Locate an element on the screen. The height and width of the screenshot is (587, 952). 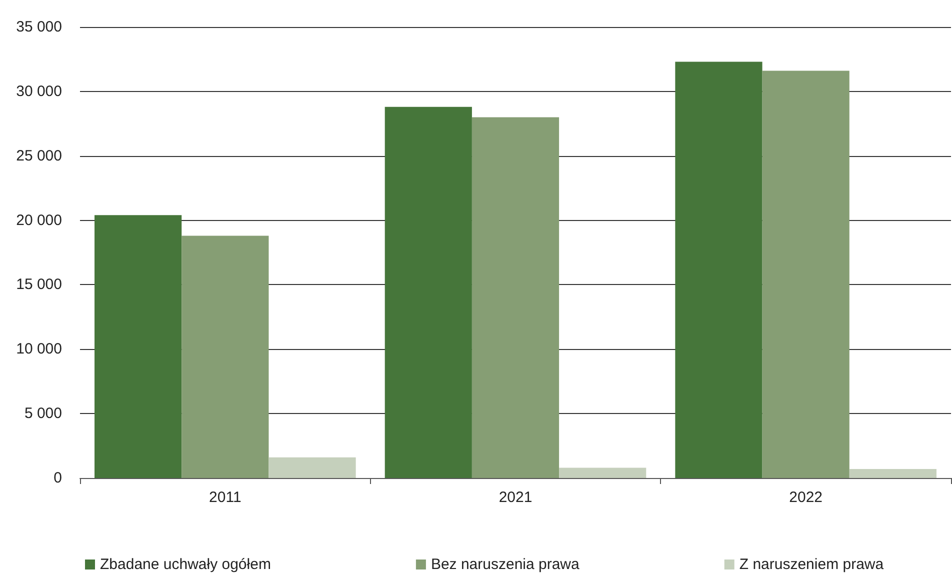
x-tick-label: 2011 is located at coordinates (225, 497).